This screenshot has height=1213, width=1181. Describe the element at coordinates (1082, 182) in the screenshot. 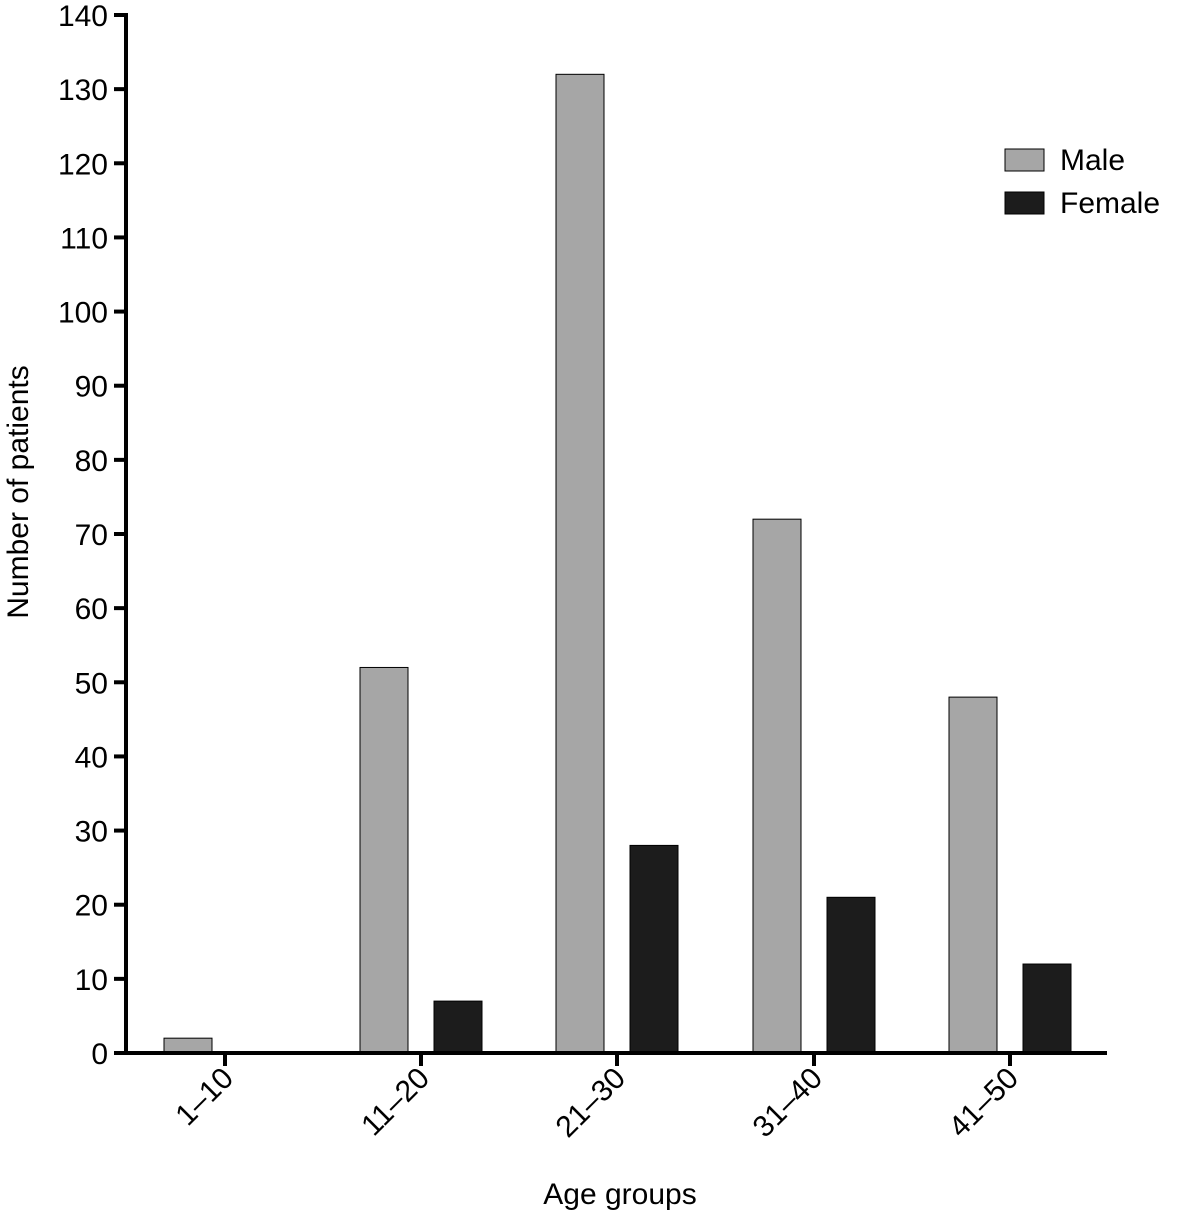

I see `legend: Male Female` at that location.